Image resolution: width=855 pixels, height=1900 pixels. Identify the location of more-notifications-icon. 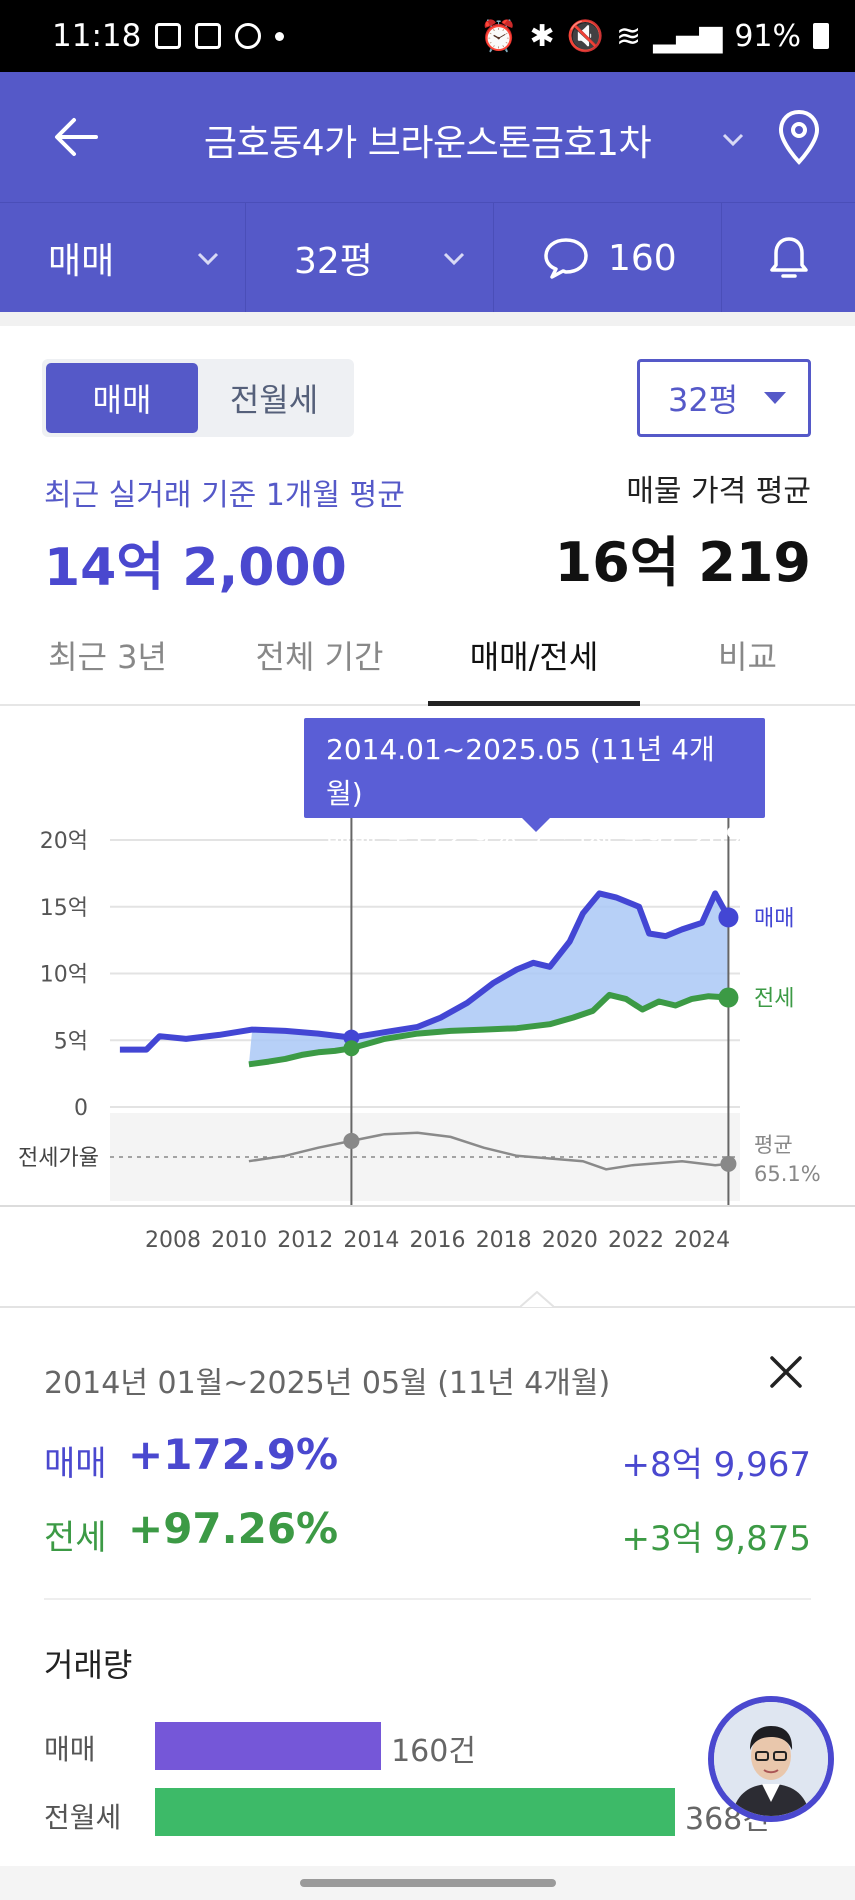
(280, 36).